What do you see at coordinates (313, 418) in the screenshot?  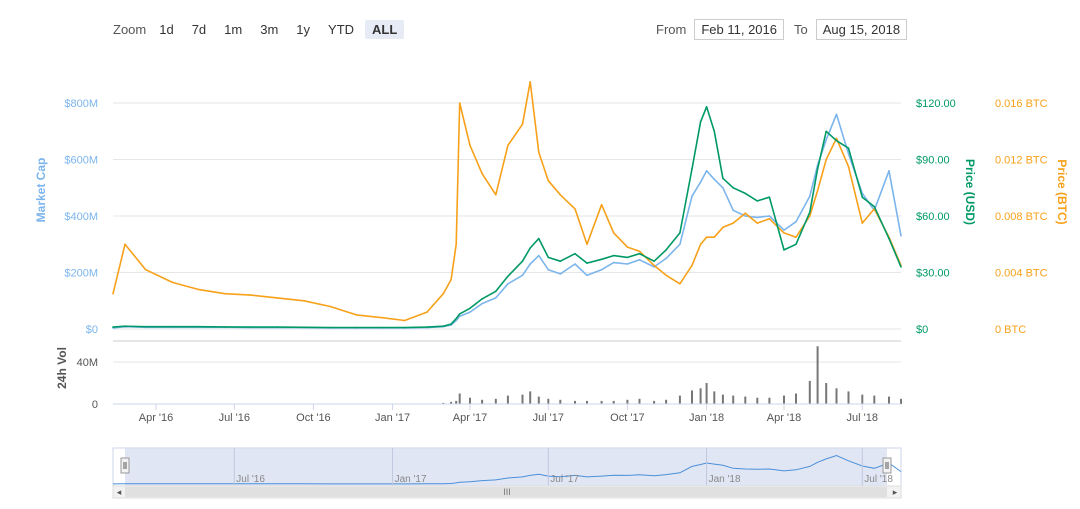 I see `x-tick-label: Oct '16` at bounding box center [313, 418].